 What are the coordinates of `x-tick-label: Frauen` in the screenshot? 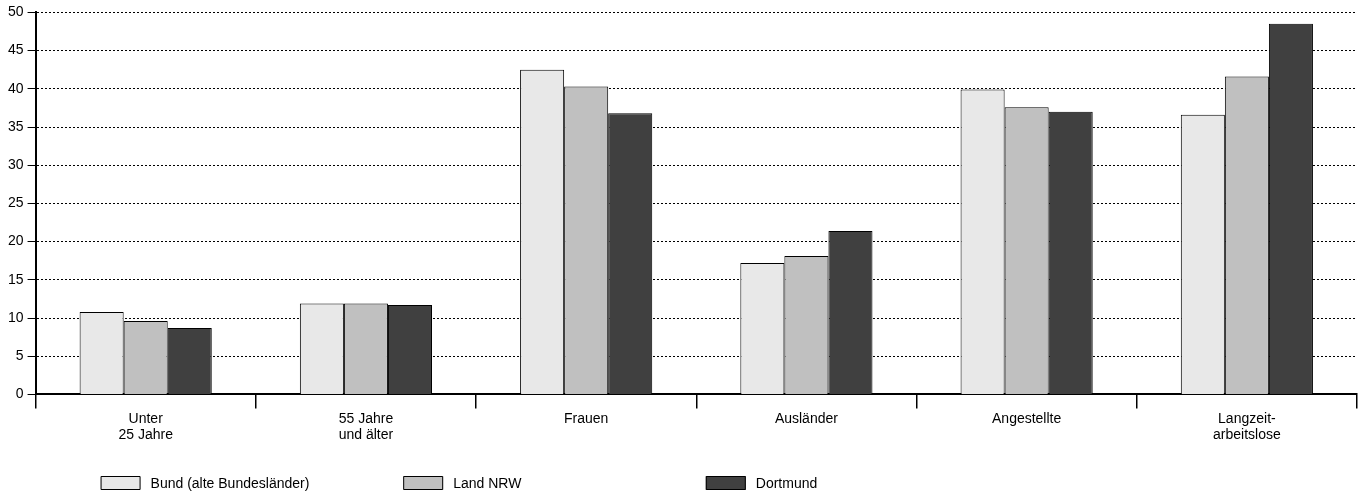 It's located at (586, 417).